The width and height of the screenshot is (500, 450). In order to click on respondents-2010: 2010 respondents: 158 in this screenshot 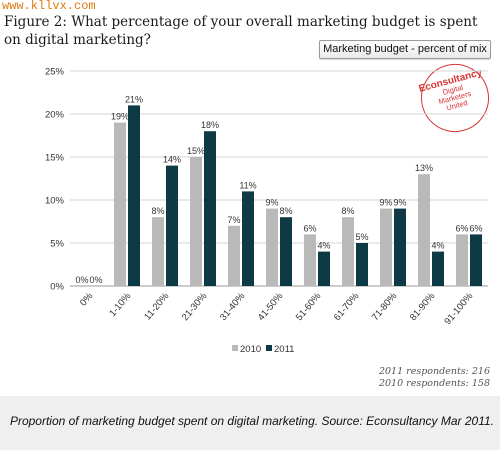, I will do `click(434, 383)`.